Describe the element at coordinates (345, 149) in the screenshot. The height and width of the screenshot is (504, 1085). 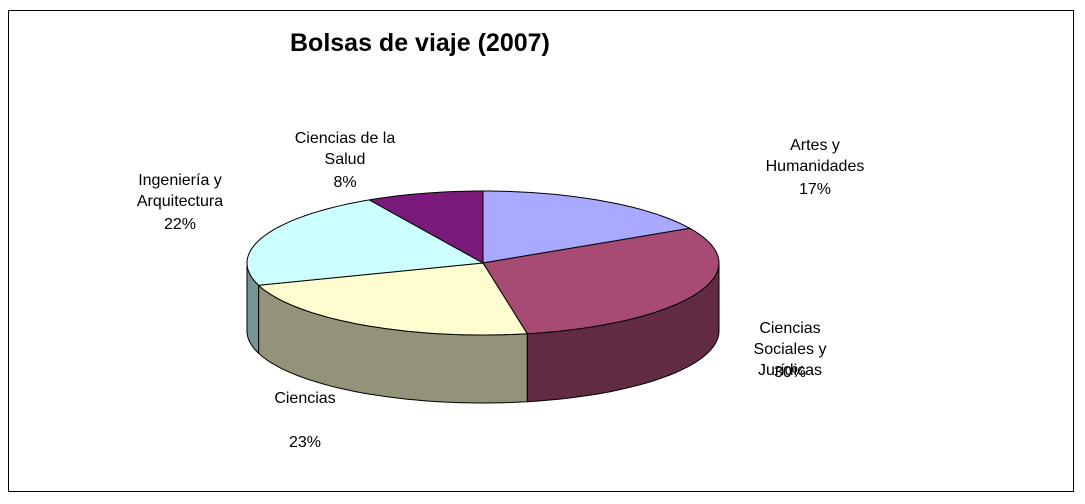
I see `slice-label: Ciencias de la Salud` at that location.